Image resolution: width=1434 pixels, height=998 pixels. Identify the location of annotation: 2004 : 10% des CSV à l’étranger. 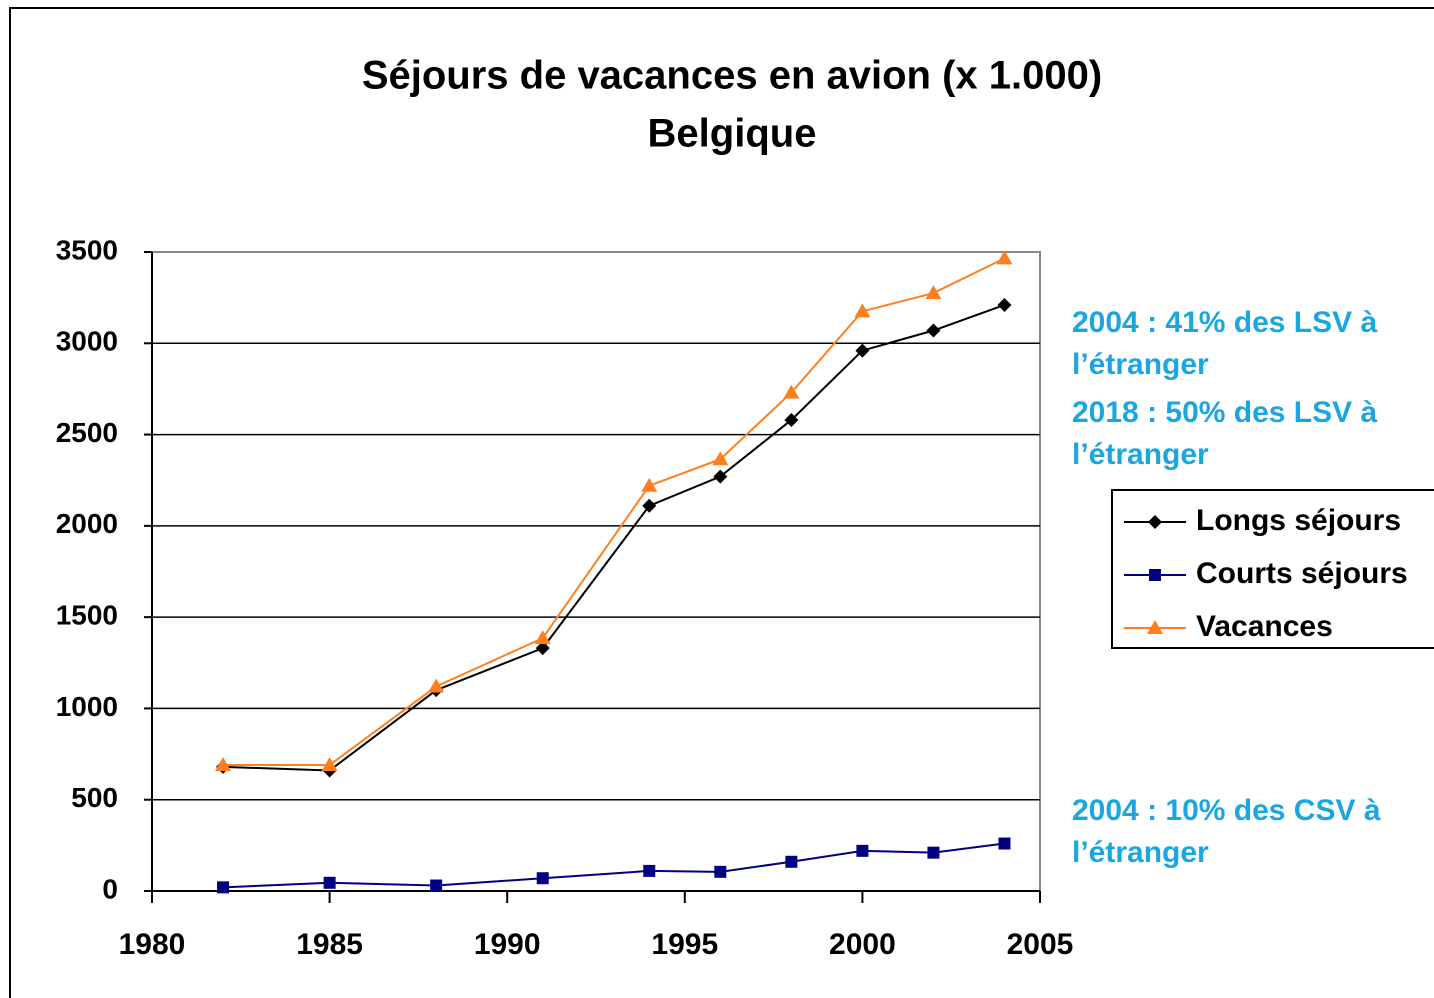
(1226, 831).